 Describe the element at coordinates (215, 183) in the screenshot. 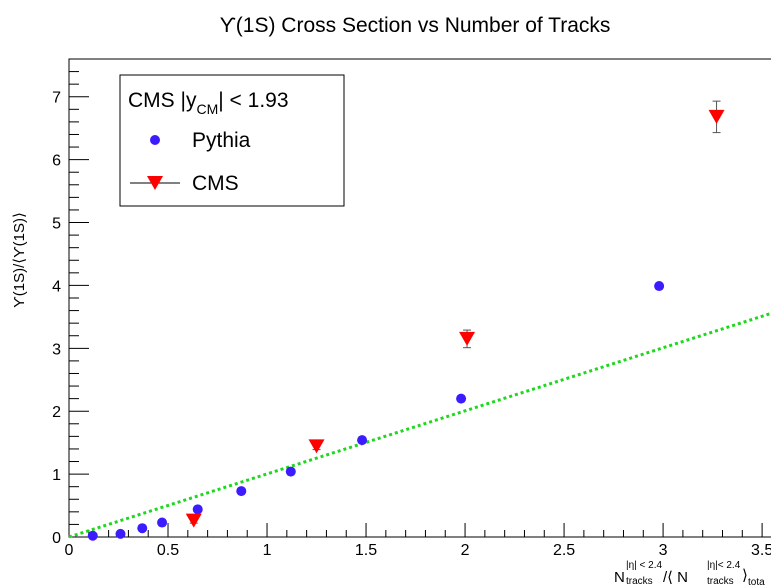

I see `legend-cms-label: CMS` at that location.